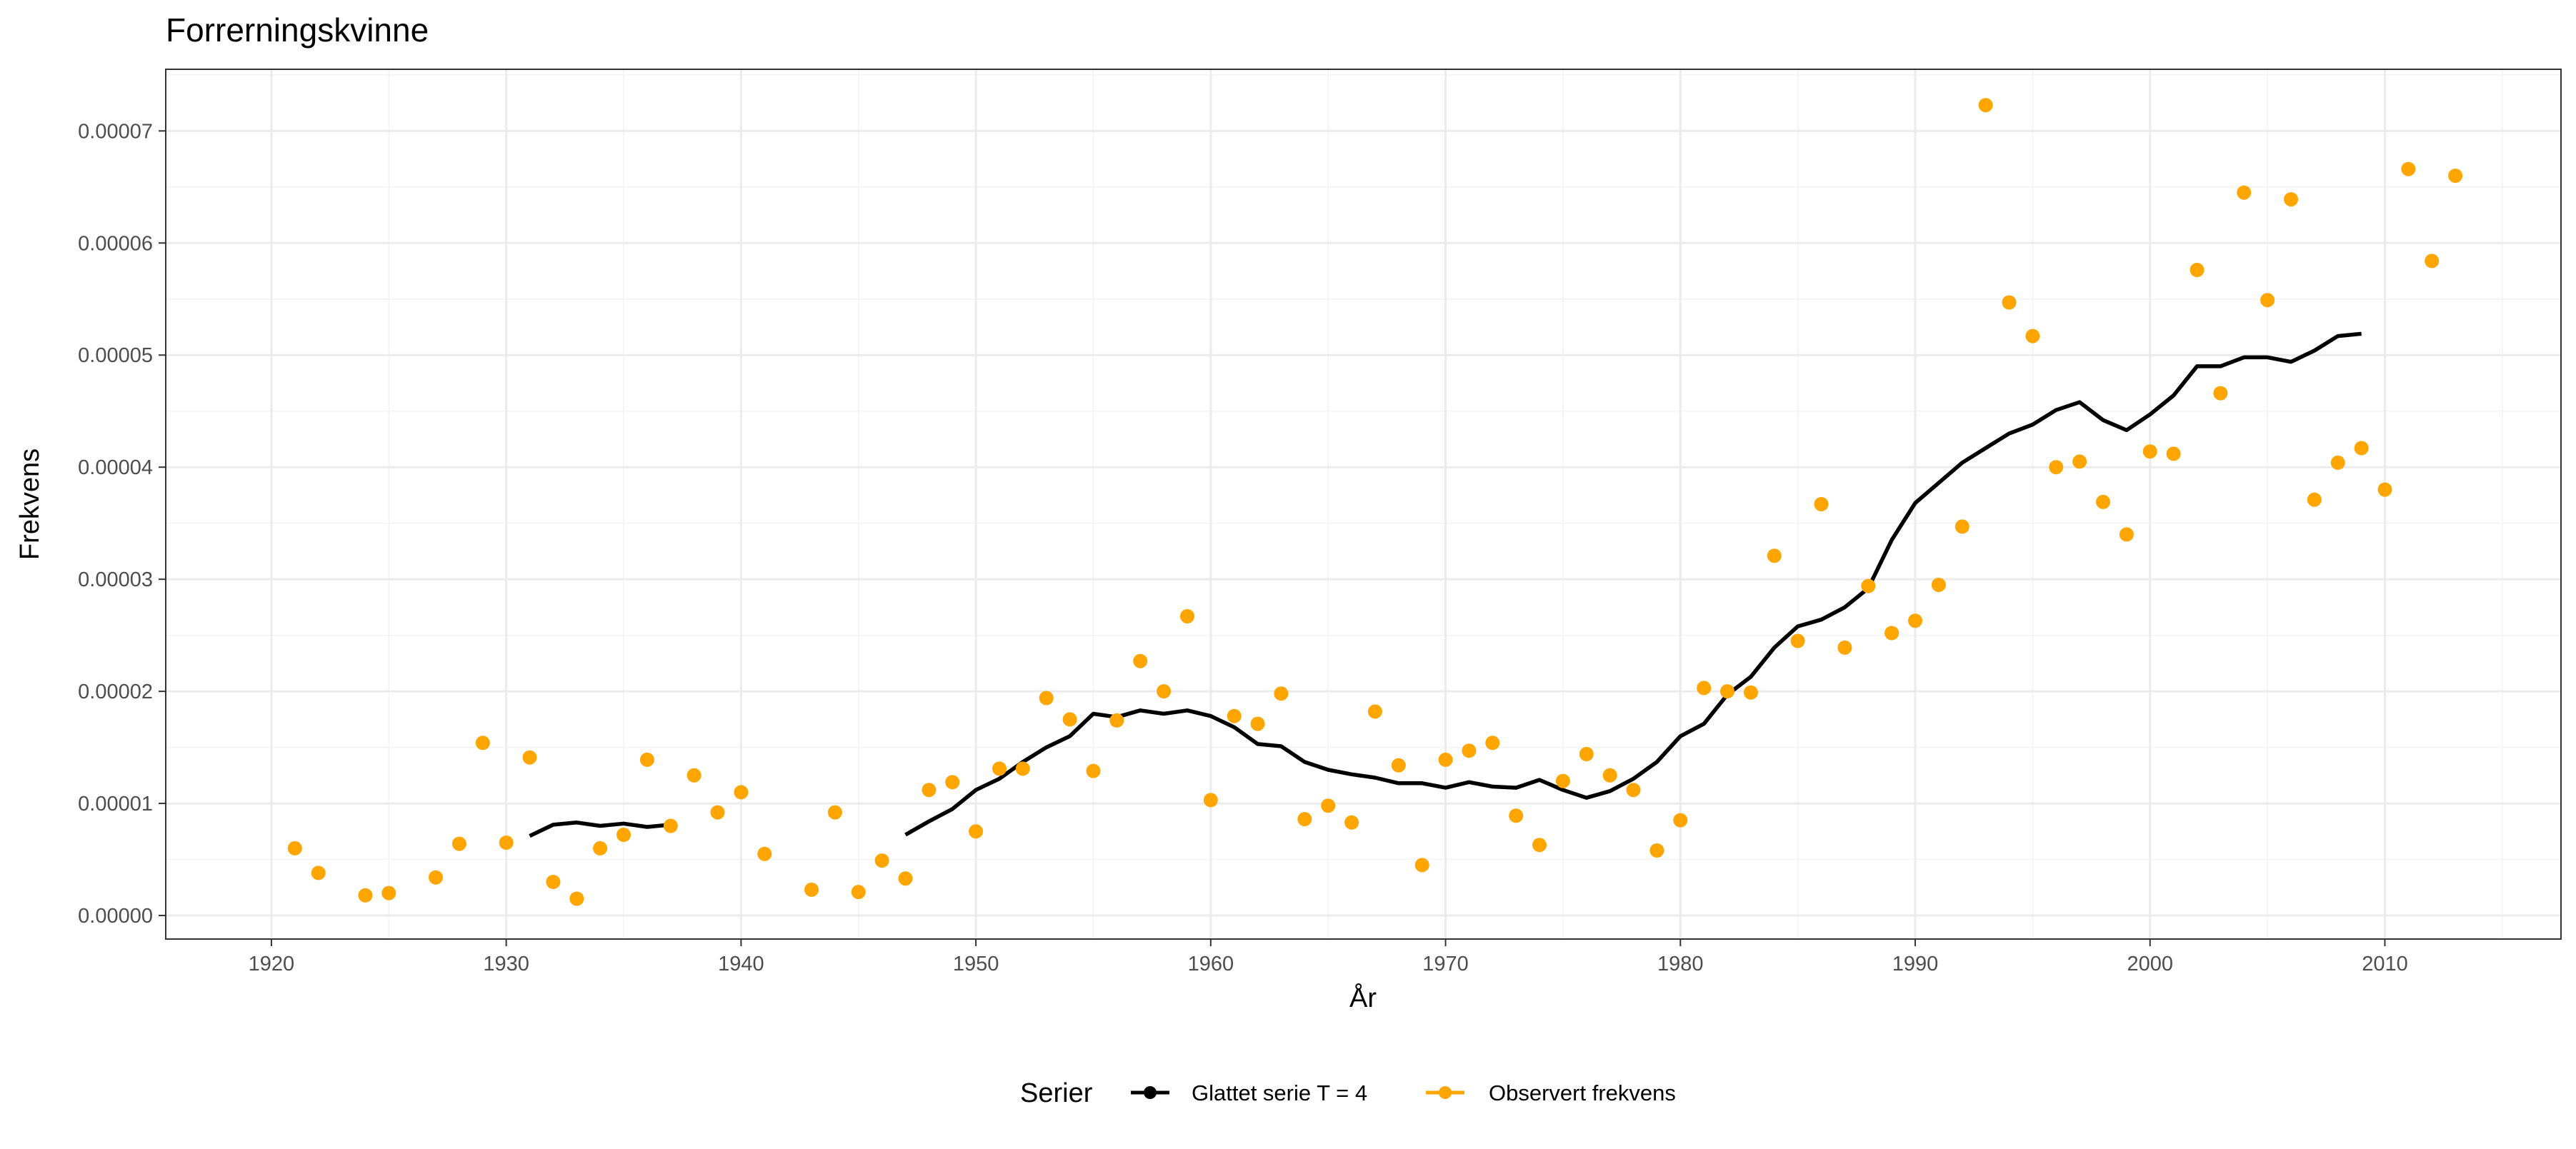  Describe the element at coordinates (1150, 1092) in the screenshot. I see `legend-marker-smoothed` at that location.